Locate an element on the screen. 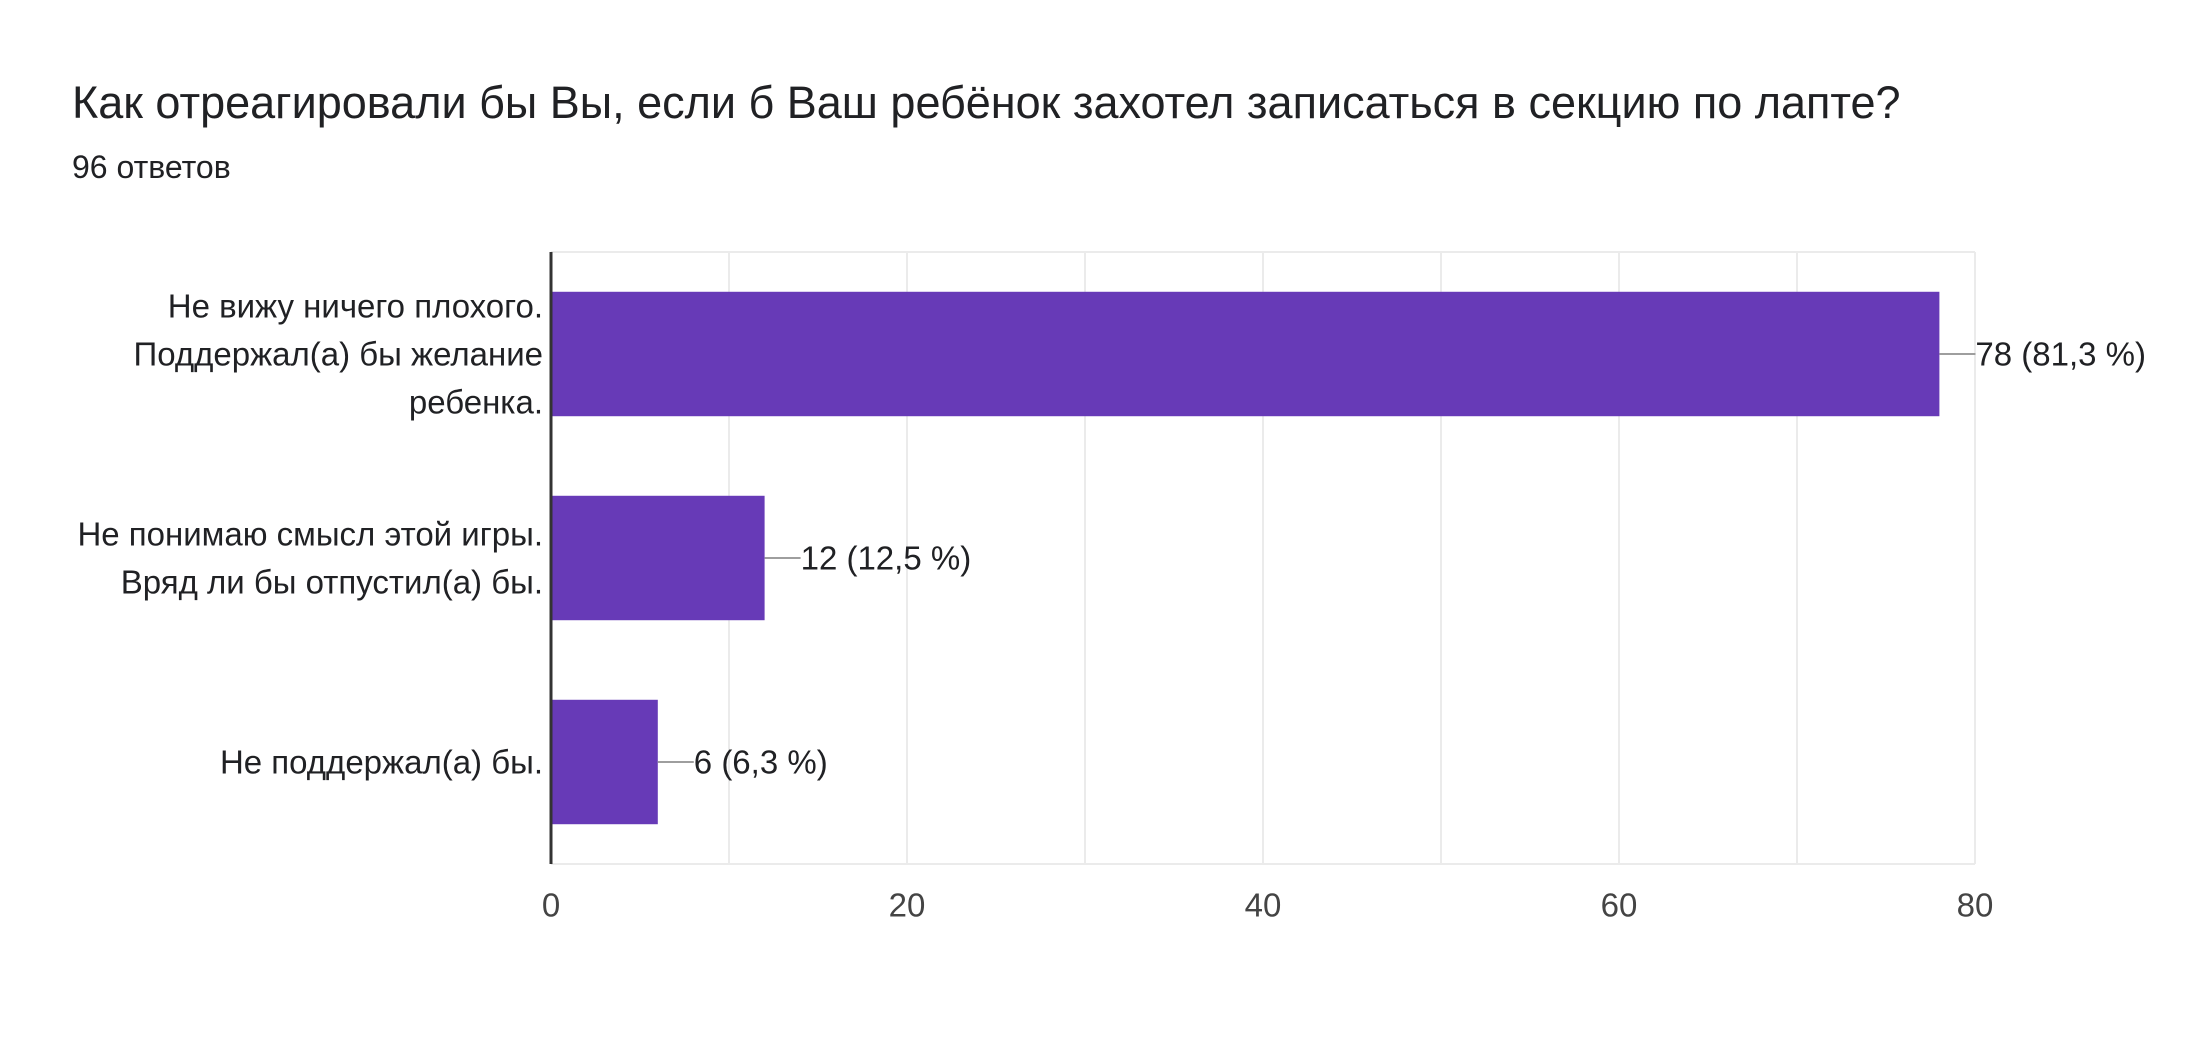 The width and height of the screenshot is (2196, 1044). x-tick-label: 40 is located at coordinates (1263, 905).